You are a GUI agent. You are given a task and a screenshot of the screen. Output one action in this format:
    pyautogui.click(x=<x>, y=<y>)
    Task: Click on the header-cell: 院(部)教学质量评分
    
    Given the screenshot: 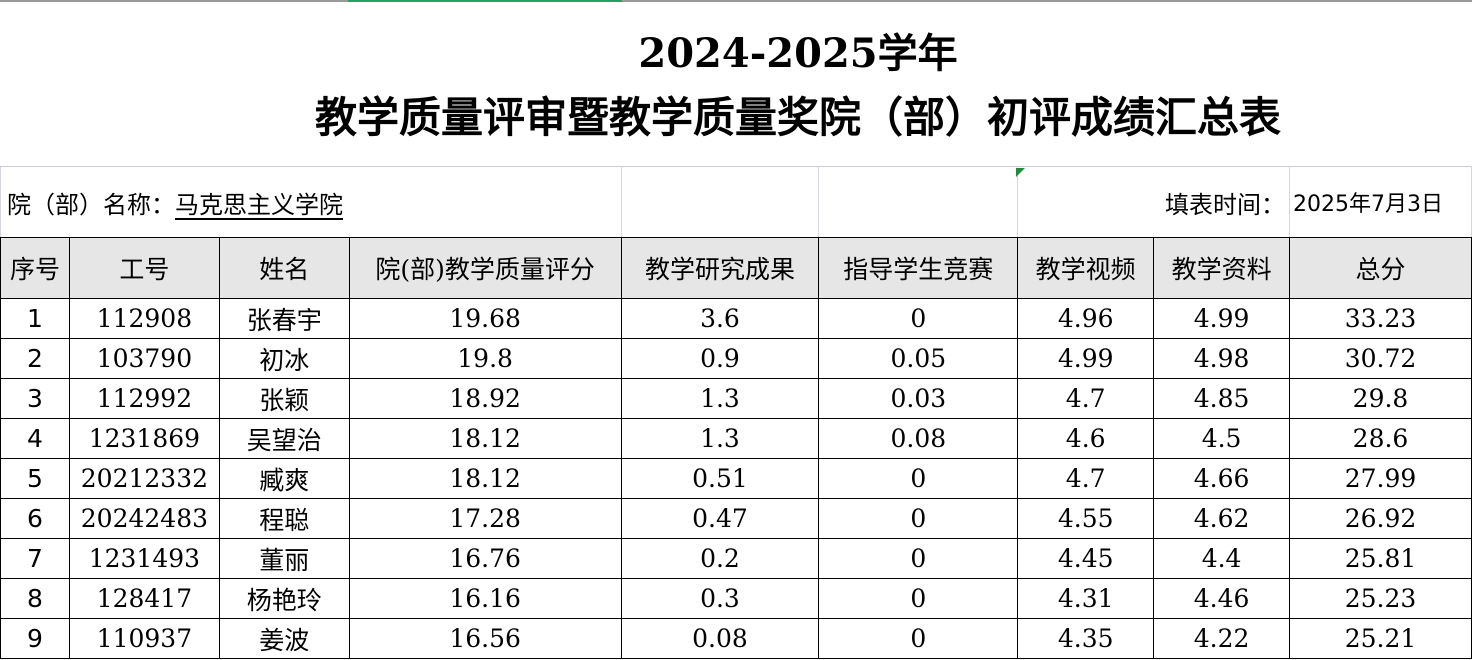 What is the action you would take?
    pyautogui.click(x=485, y=268)
    